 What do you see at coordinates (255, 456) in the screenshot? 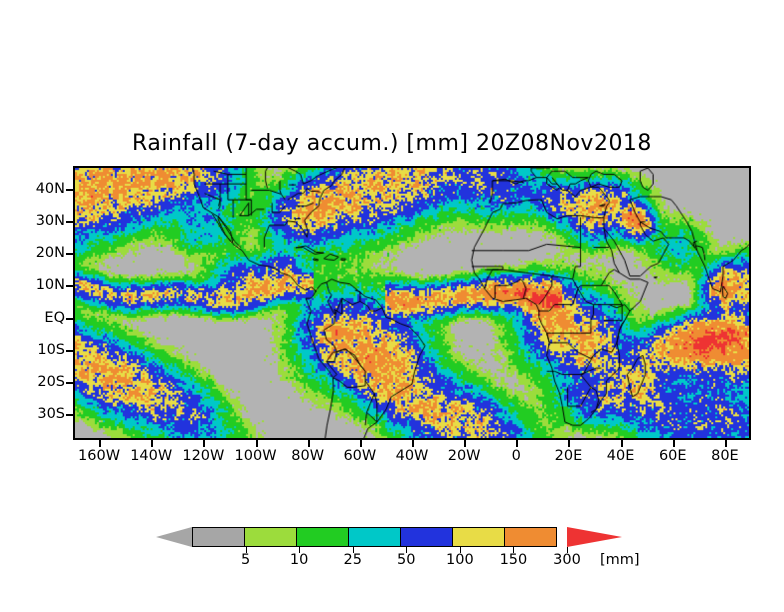
I see `x-axis-tick-label: 100W` at bounding box center [255, 456].